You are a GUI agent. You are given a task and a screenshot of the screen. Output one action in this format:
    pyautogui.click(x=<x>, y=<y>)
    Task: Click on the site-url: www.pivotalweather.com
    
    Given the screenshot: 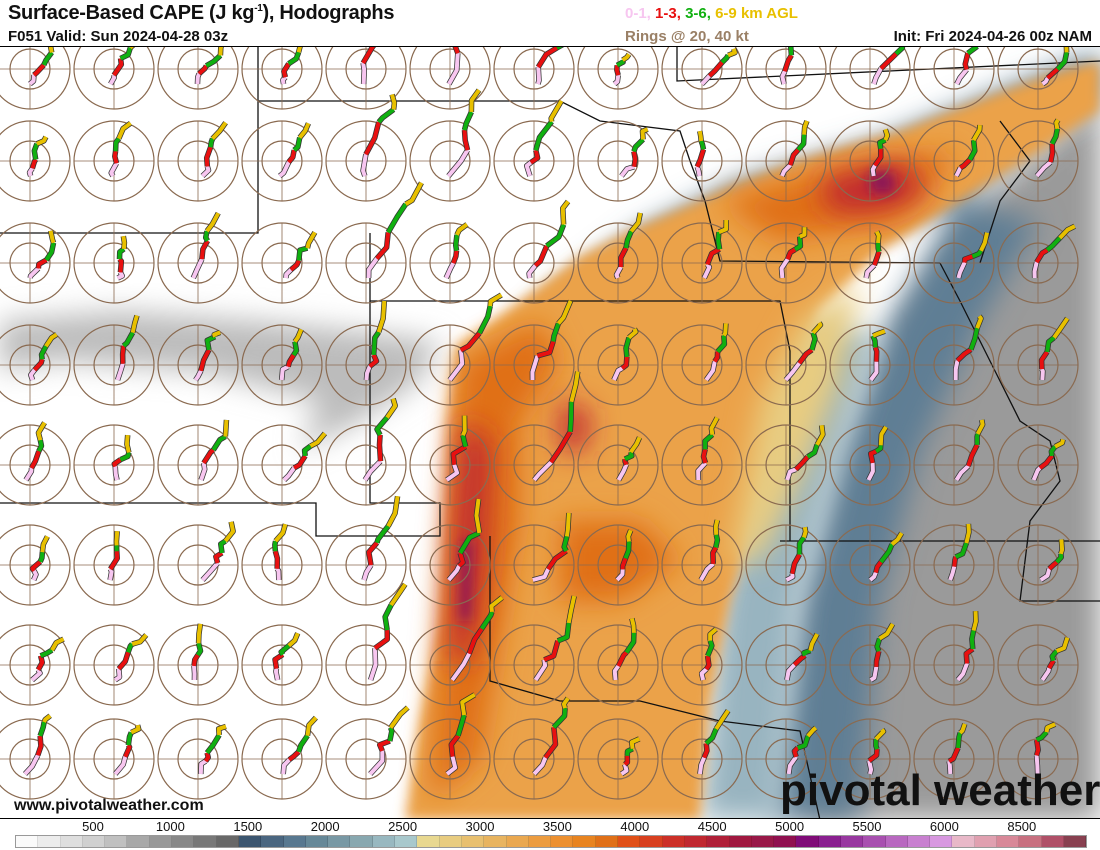 What is the action you would take?
    pyautogui.click(x=109, y=805)
    